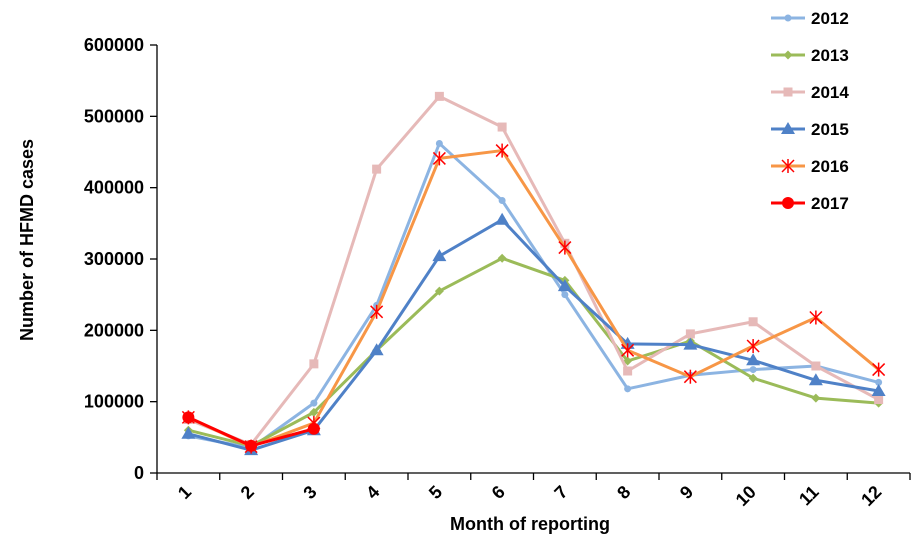 The height and width of the screenshot is (538, 915). What do you see at coordinates (830, 129) in the screenshot?
I see `legend-label: 2015` at bounding box center [830, 129].